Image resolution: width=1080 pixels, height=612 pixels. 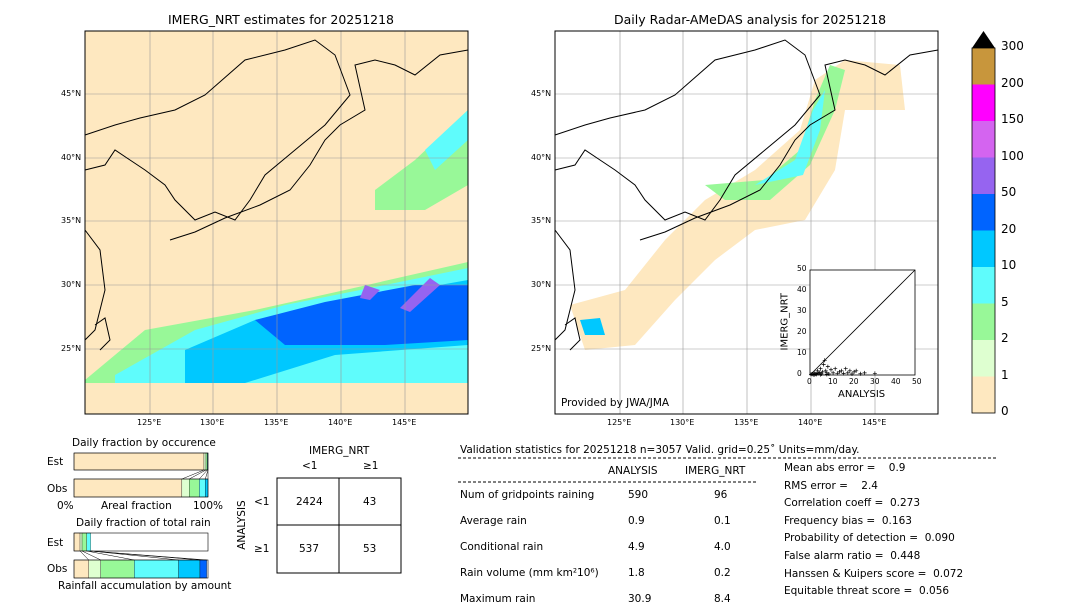 I want to click on lon-tick-label: 125°E, so click(x=149, y=422).